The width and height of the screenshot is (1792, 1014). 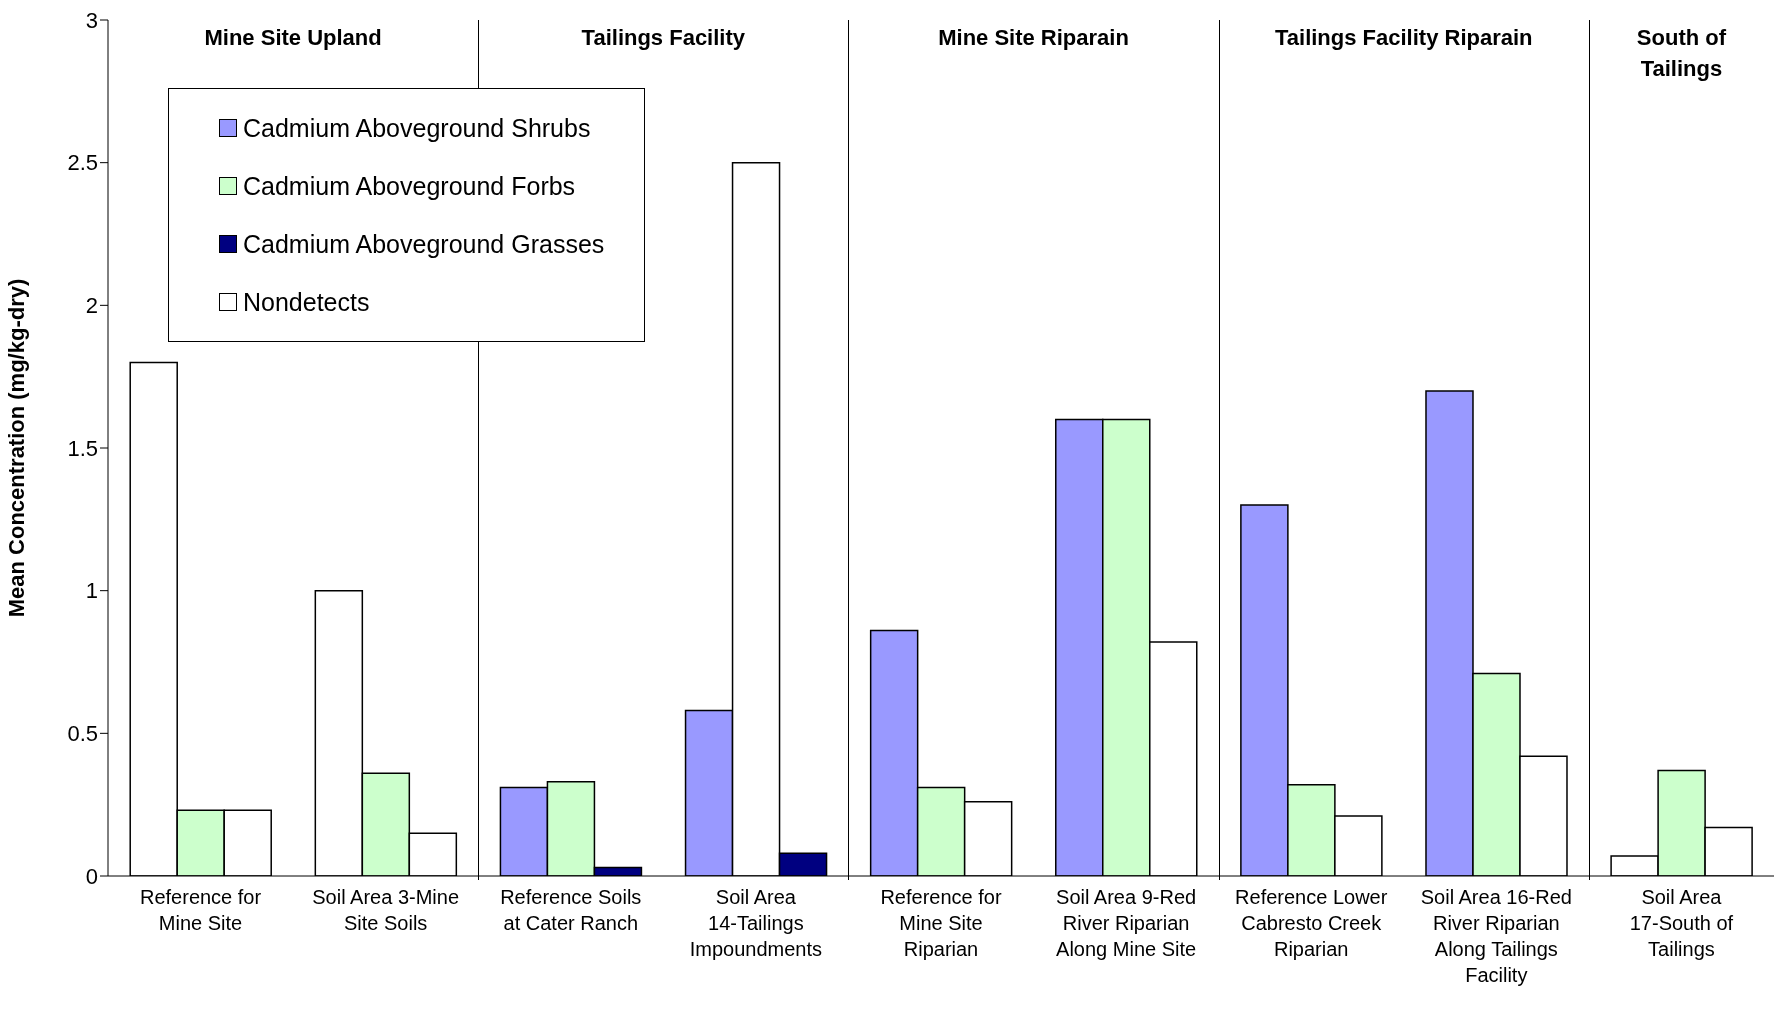 What do you see at coordinates (200, 910) in the screenshot?
I see `x-tick-label: Reference for Mine Site` at bounding box center [200, 910].